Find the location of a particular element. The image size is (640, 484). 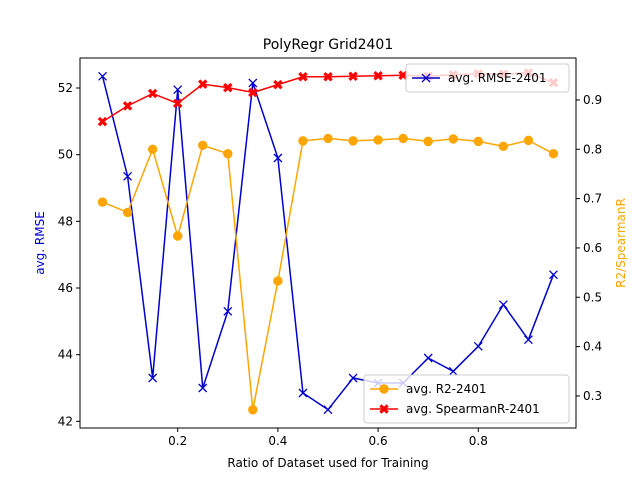

x-tick-label-2: 0.6 is located at coordinates (378, 441).